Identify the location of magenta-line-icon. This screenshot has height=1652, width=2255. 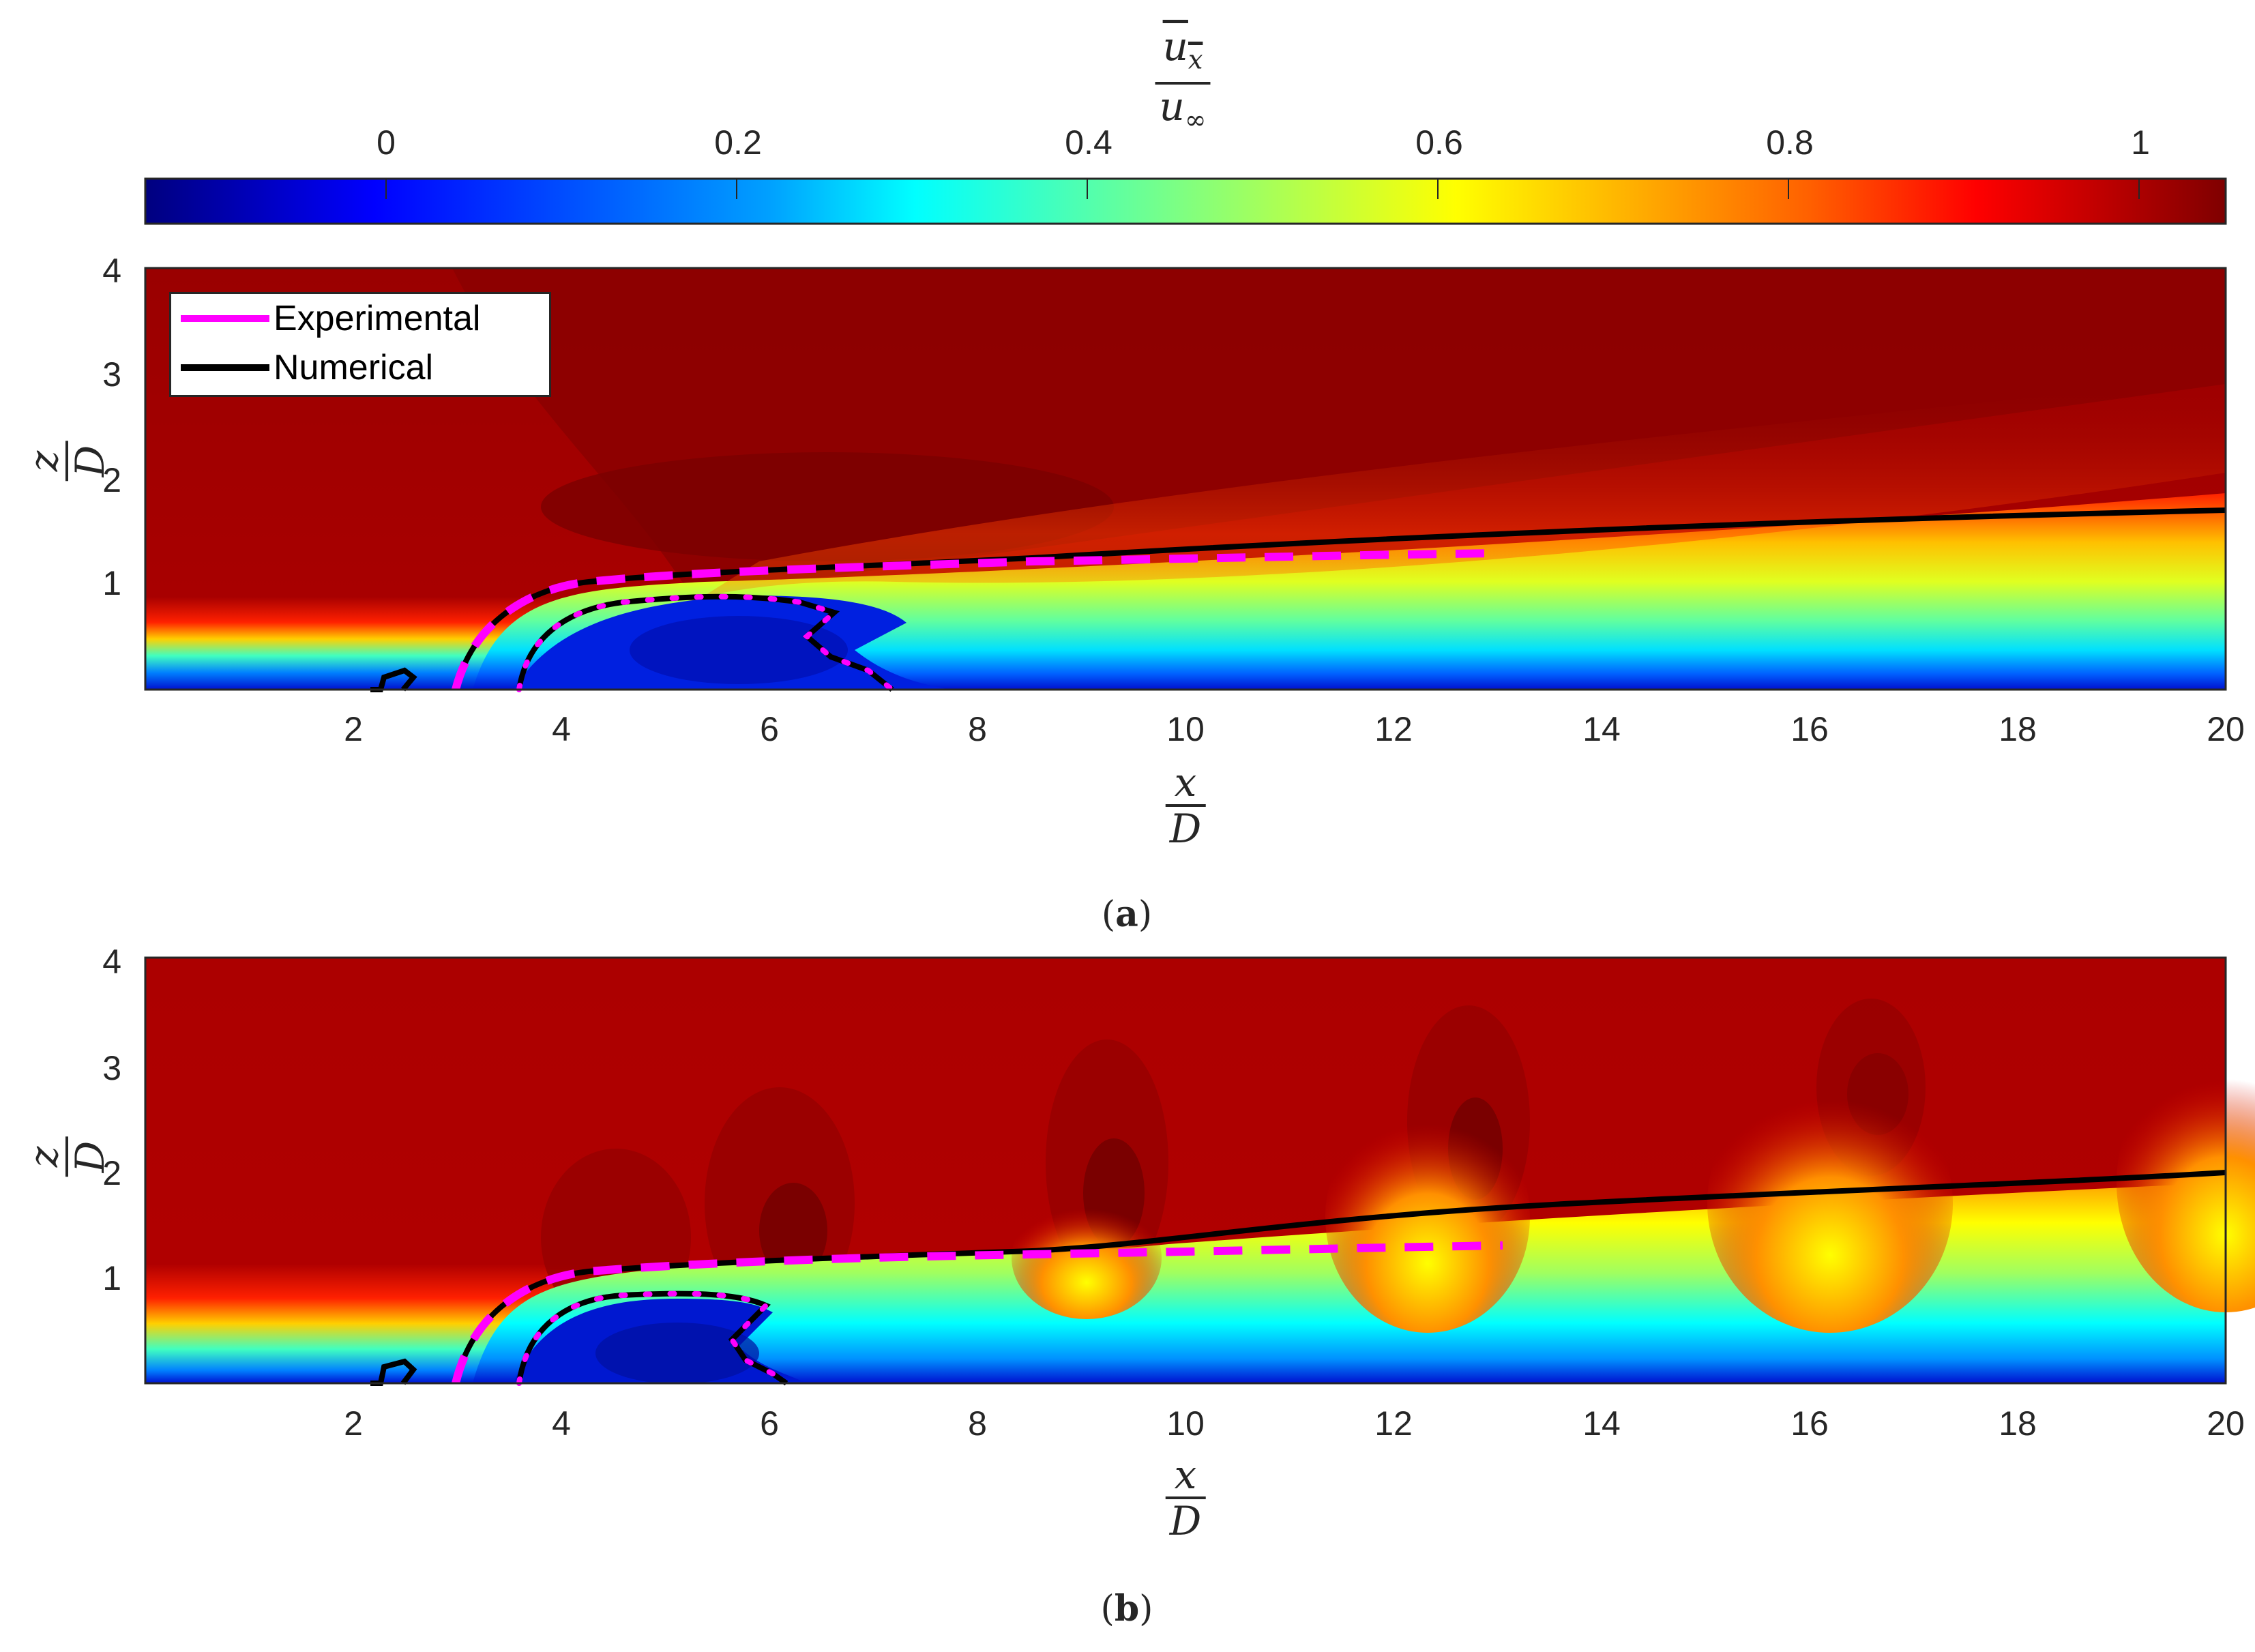
(225, 318).